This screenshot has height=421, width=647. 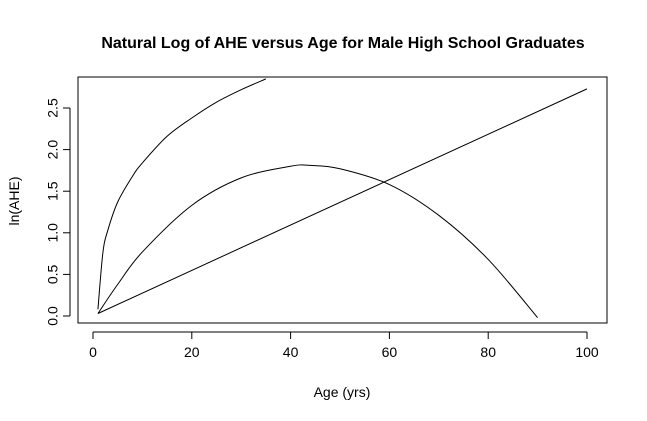 What do you see at coordinates (53, 108) in the screenshot?
I see `y-tick-label: 2.5` at bounding box center [53, 108].